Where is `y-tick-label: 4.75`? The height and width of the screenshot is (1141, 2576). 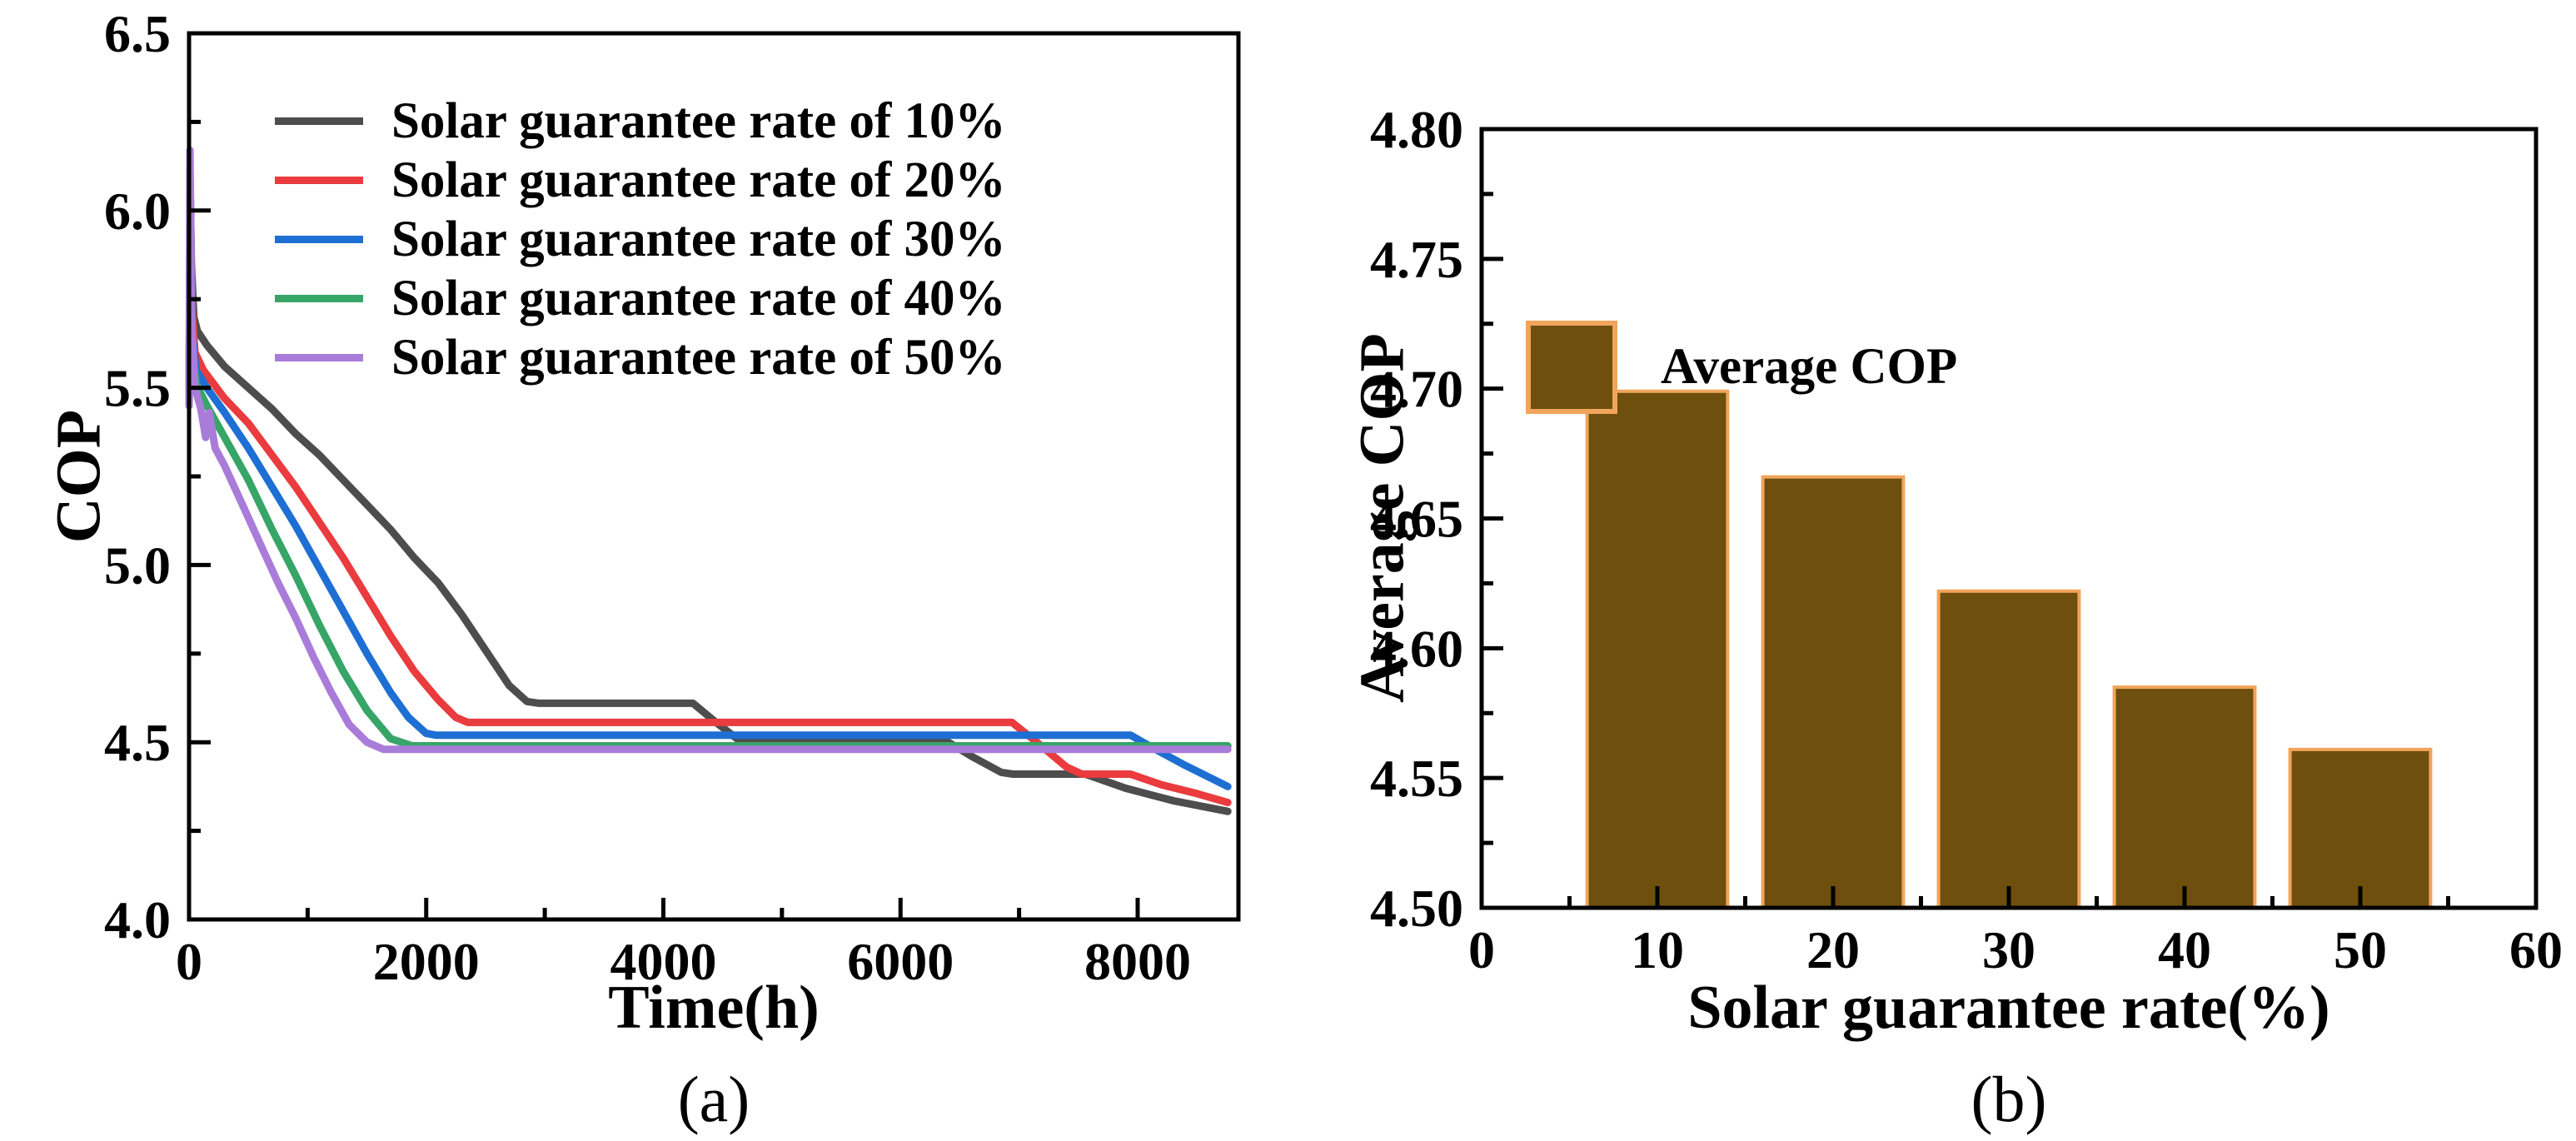 y-tick-label: 4.75 is located at coordinates (1416, 259).